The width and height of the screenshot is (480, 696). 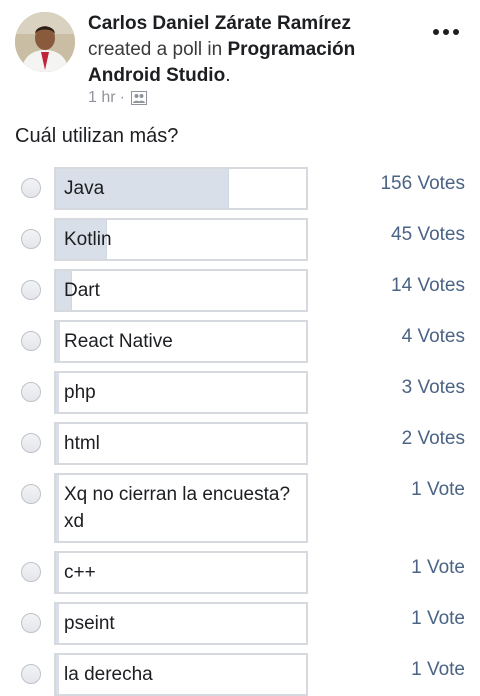 I want to click on poll-option: html 2 Votes, so click(x=240, y=443).